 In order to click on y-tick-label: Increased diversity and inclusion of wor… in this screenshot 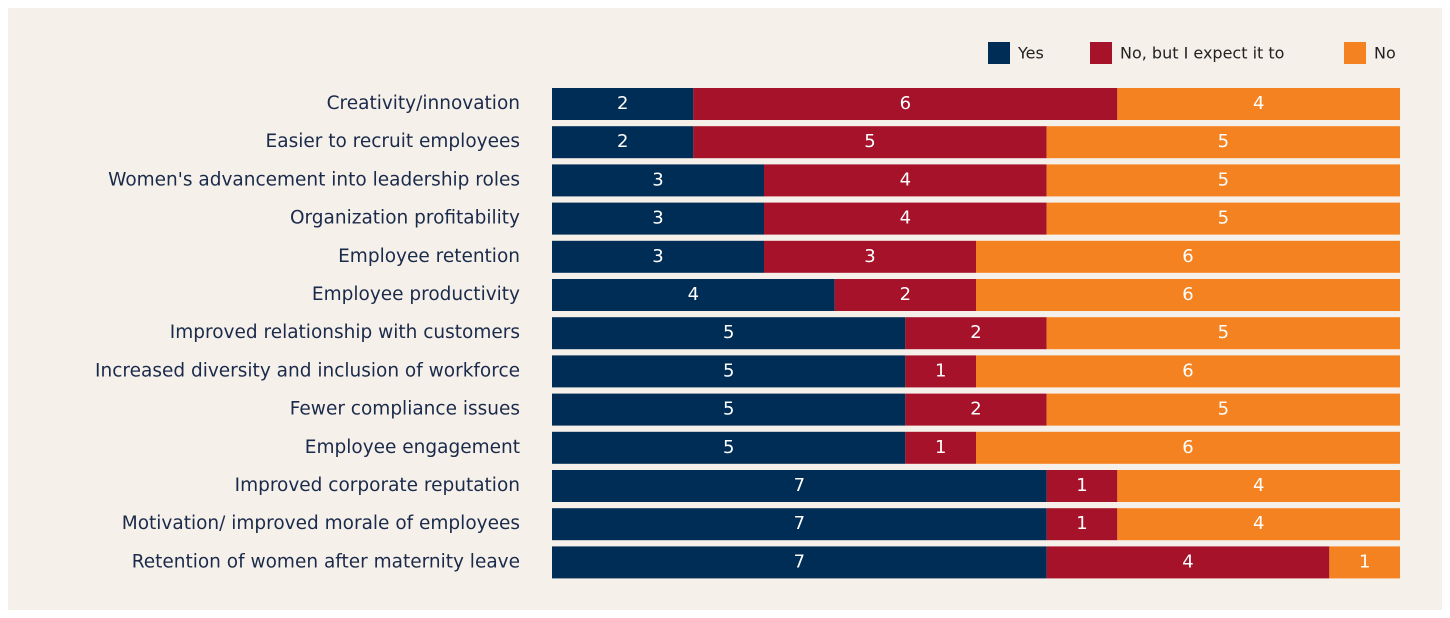, I will do `click(307, 370)`.